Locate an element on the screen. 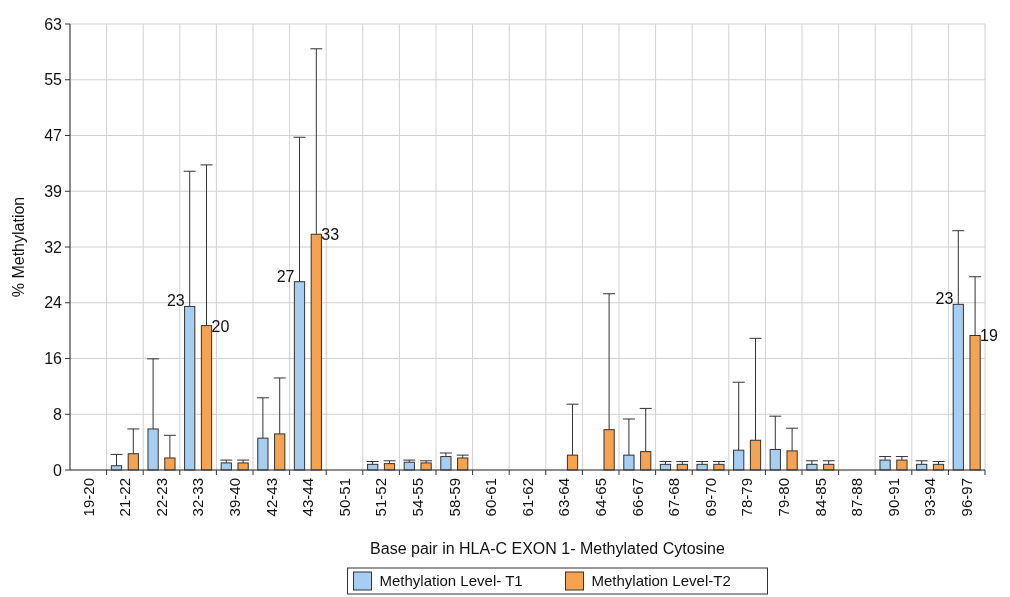  legend-label: Methylation Level-T2 is located at coordinates (661, 581).